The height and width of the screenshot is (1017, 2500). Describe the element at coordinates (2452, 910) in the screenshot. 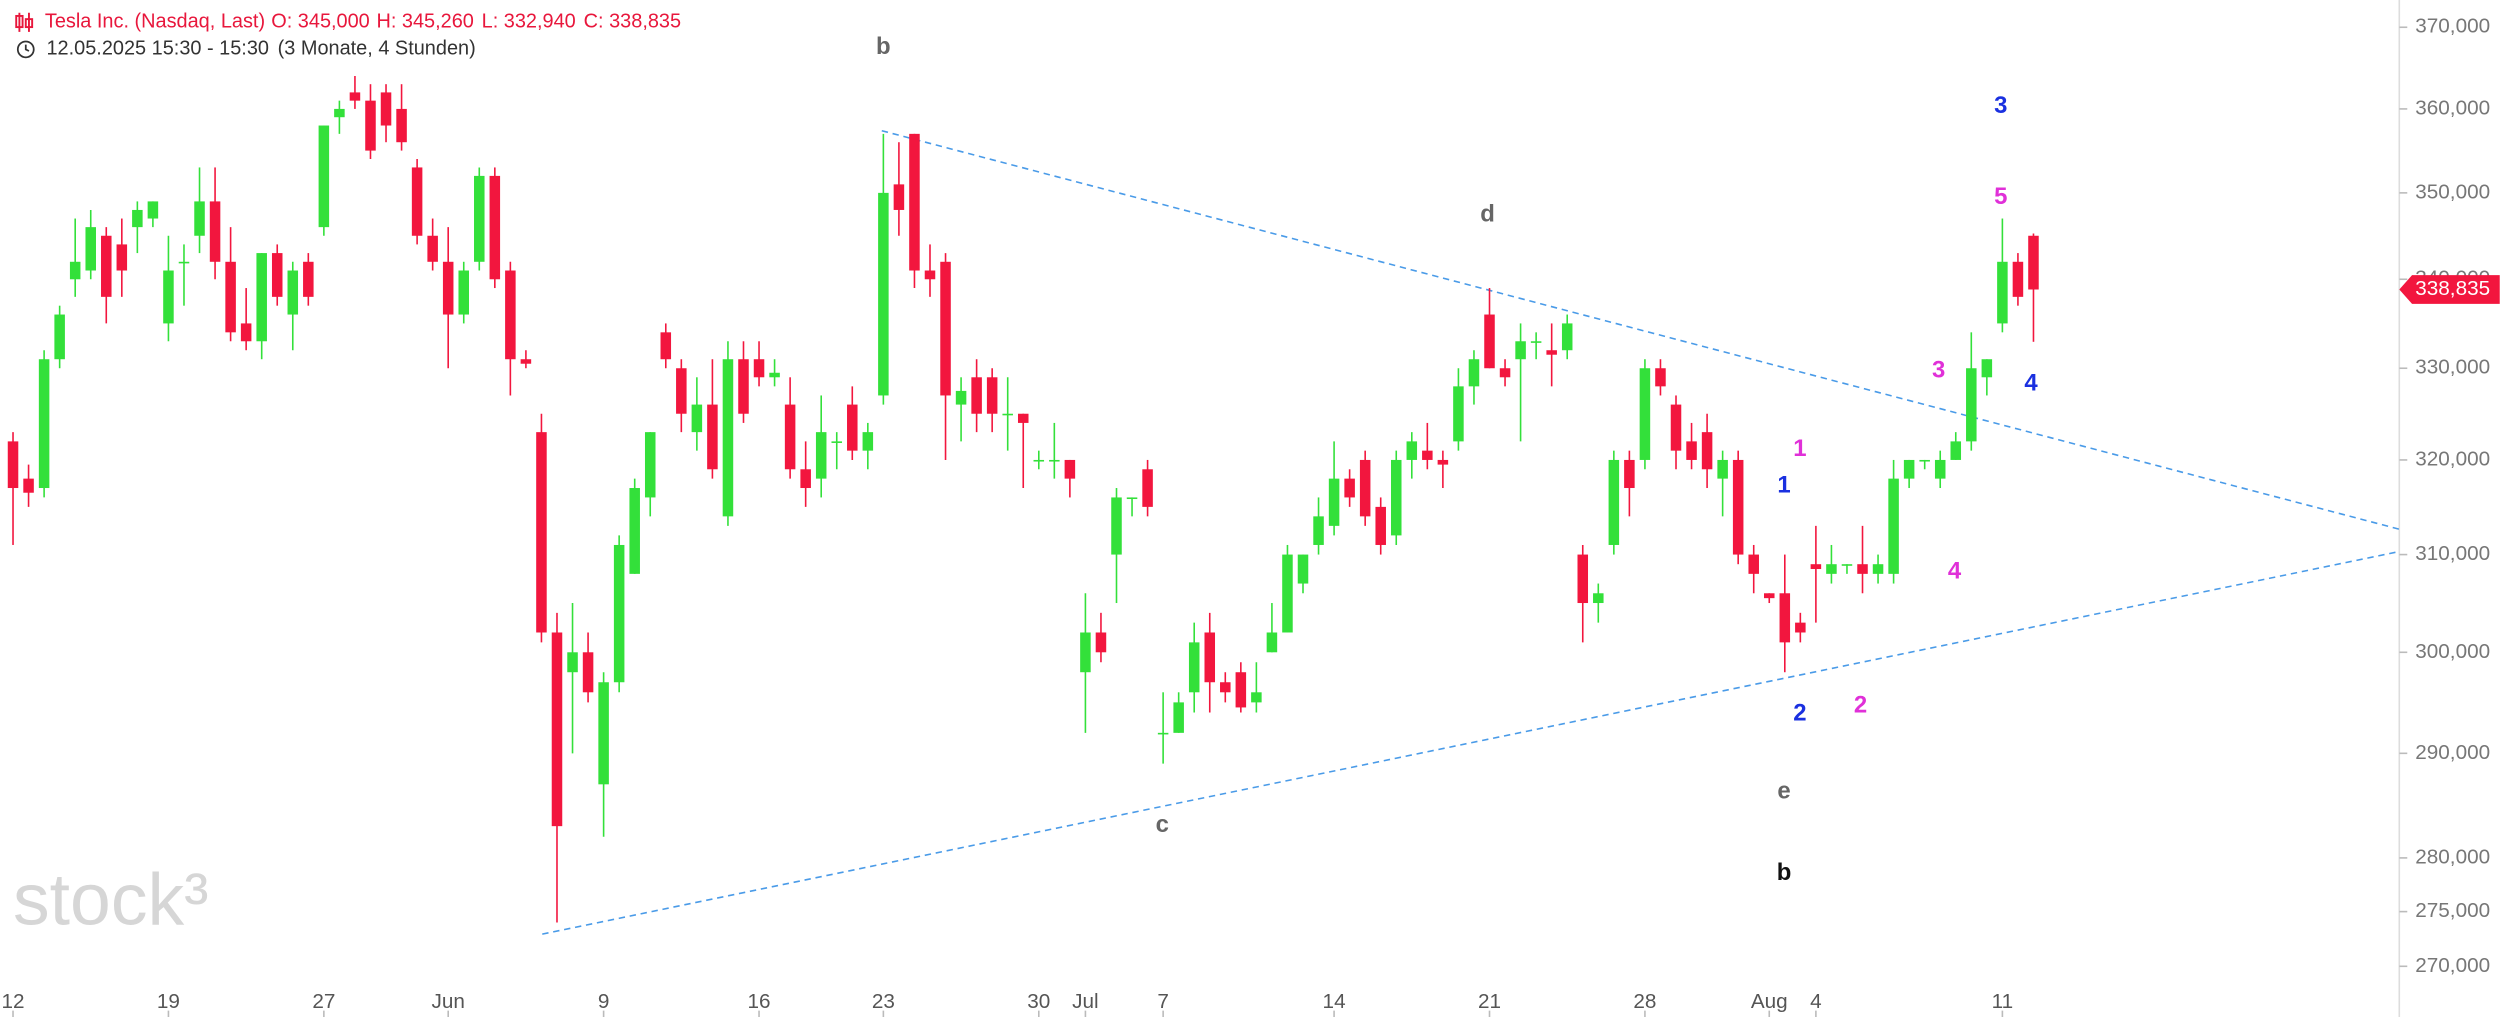

I see `y-tick-label: 275,000` at that location.